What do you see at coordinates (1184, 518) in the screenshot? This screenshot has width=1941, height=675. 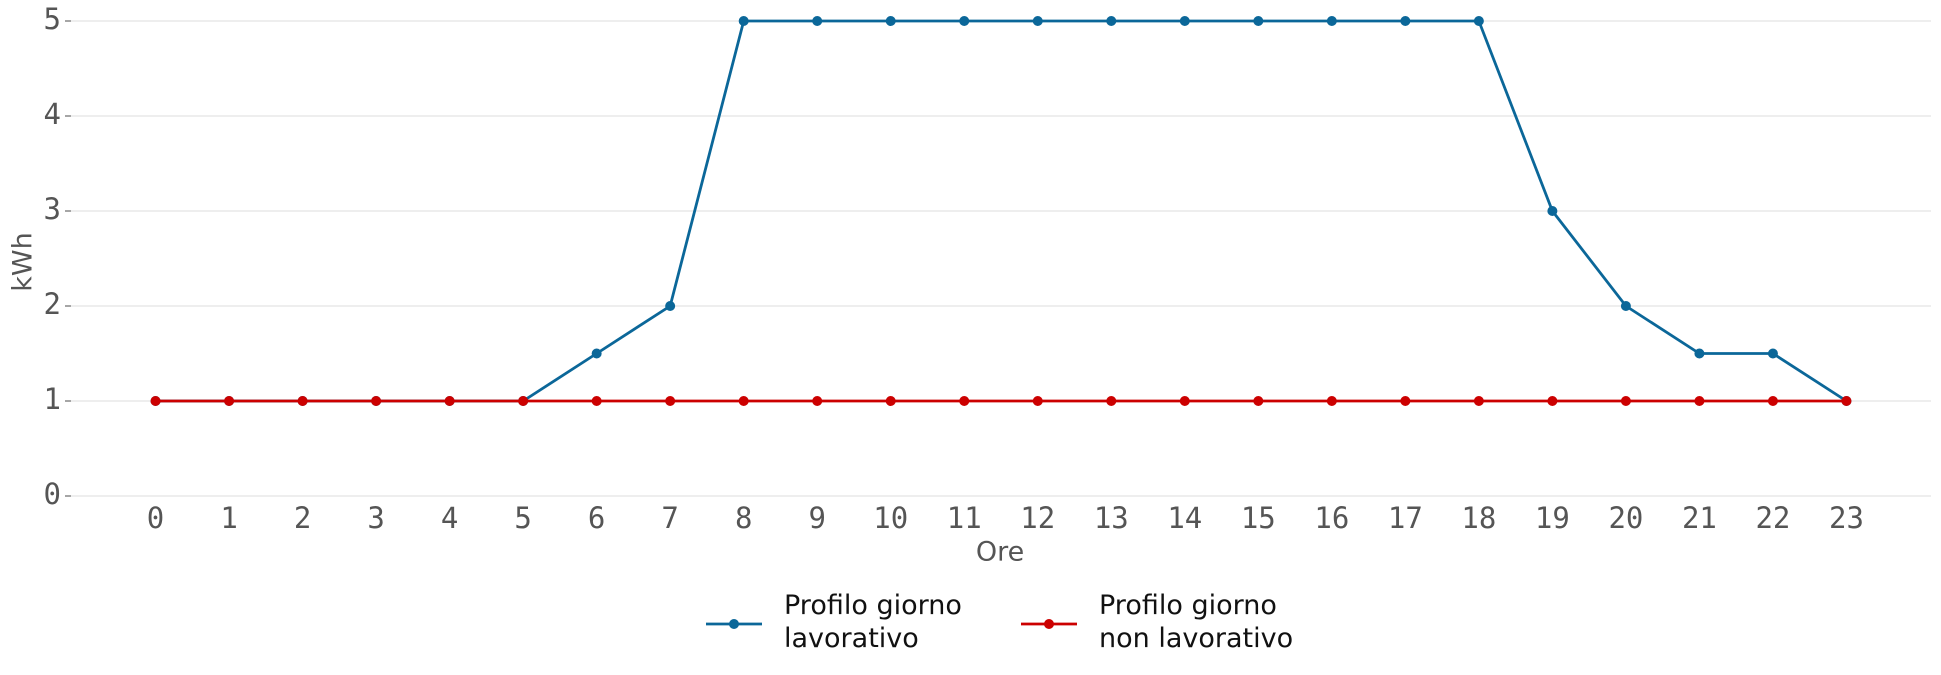 I see `x-tick-label: 14` at bounding box center [1184, 518].